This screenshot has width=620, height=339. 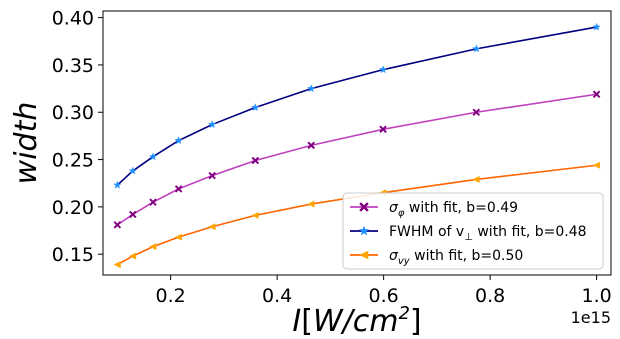 I want to click on x-axis-label-sup: 2, so click(x=403, y=313).